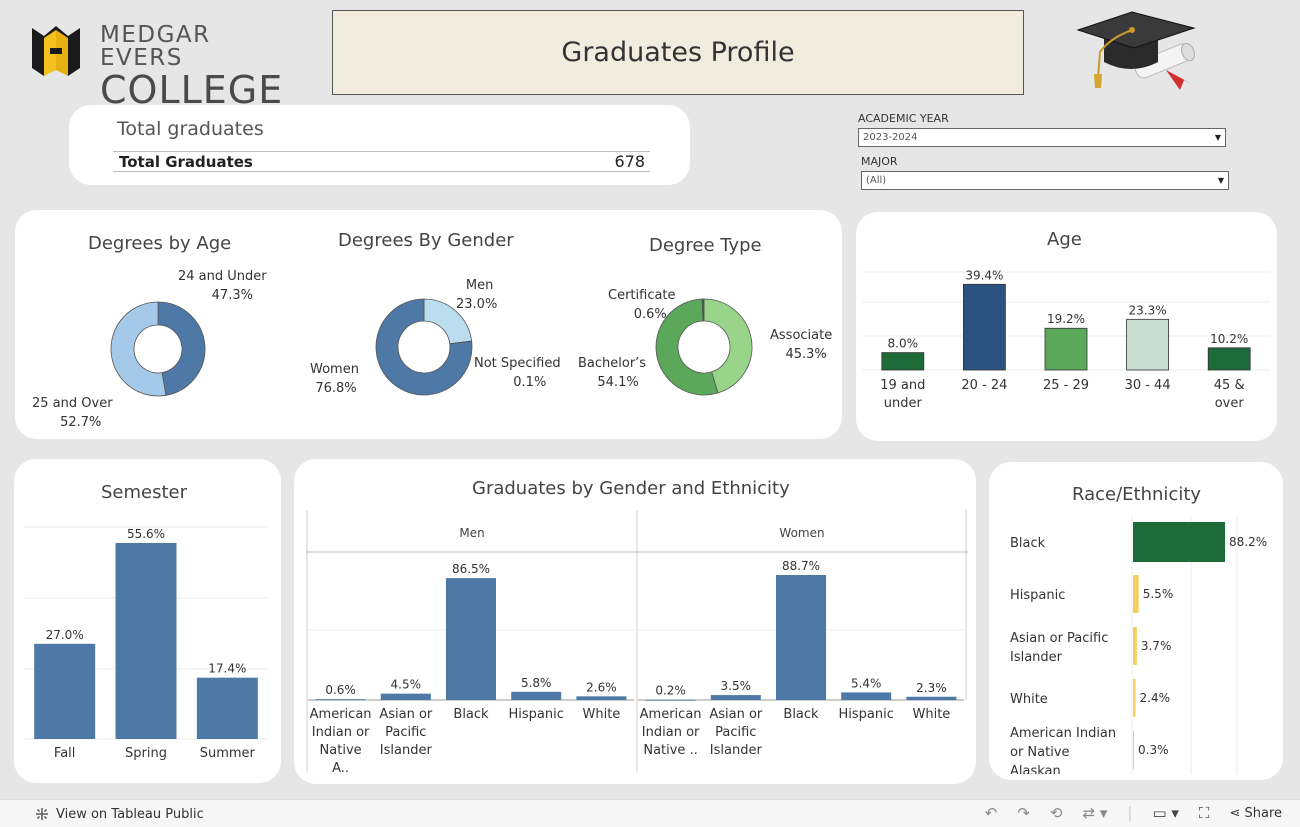  What do you see at coordinates (1056, 813) in the screenshot?
I see `revert-icon: ⟲` at bounding box center [1056, 813].